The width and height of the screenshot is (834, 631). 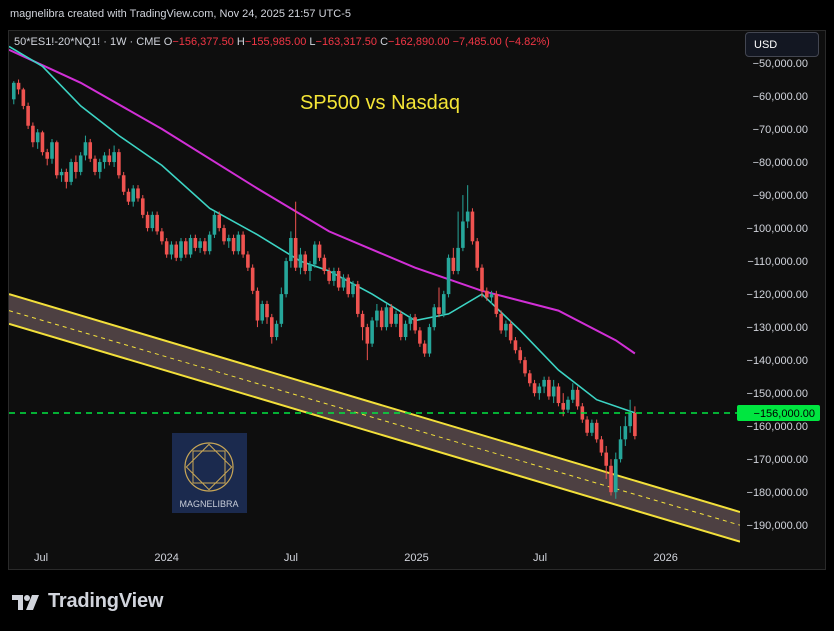 I want to click on y-axis-tick-label: −120,000.00, so click(x=777, y=295).